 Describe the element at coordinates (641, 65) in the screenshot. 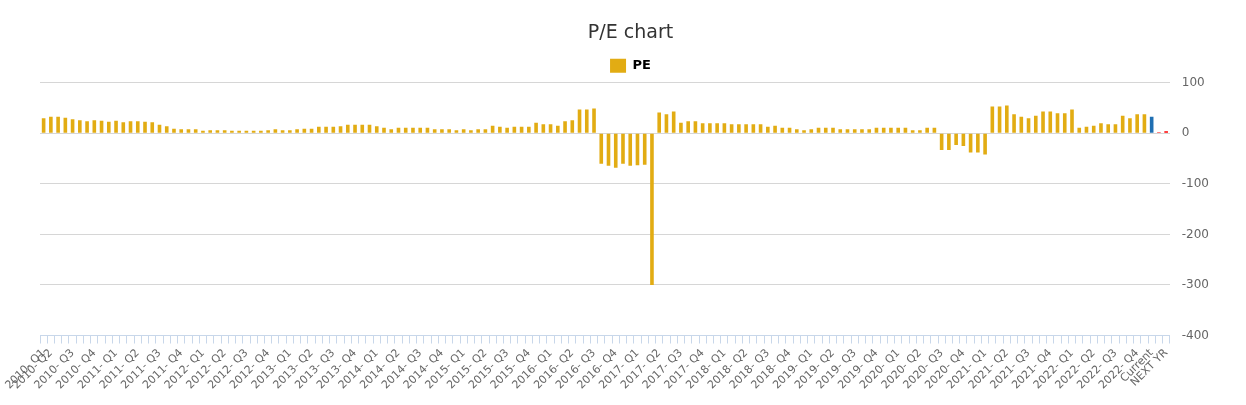

I see `legend-label: PE` at that location.